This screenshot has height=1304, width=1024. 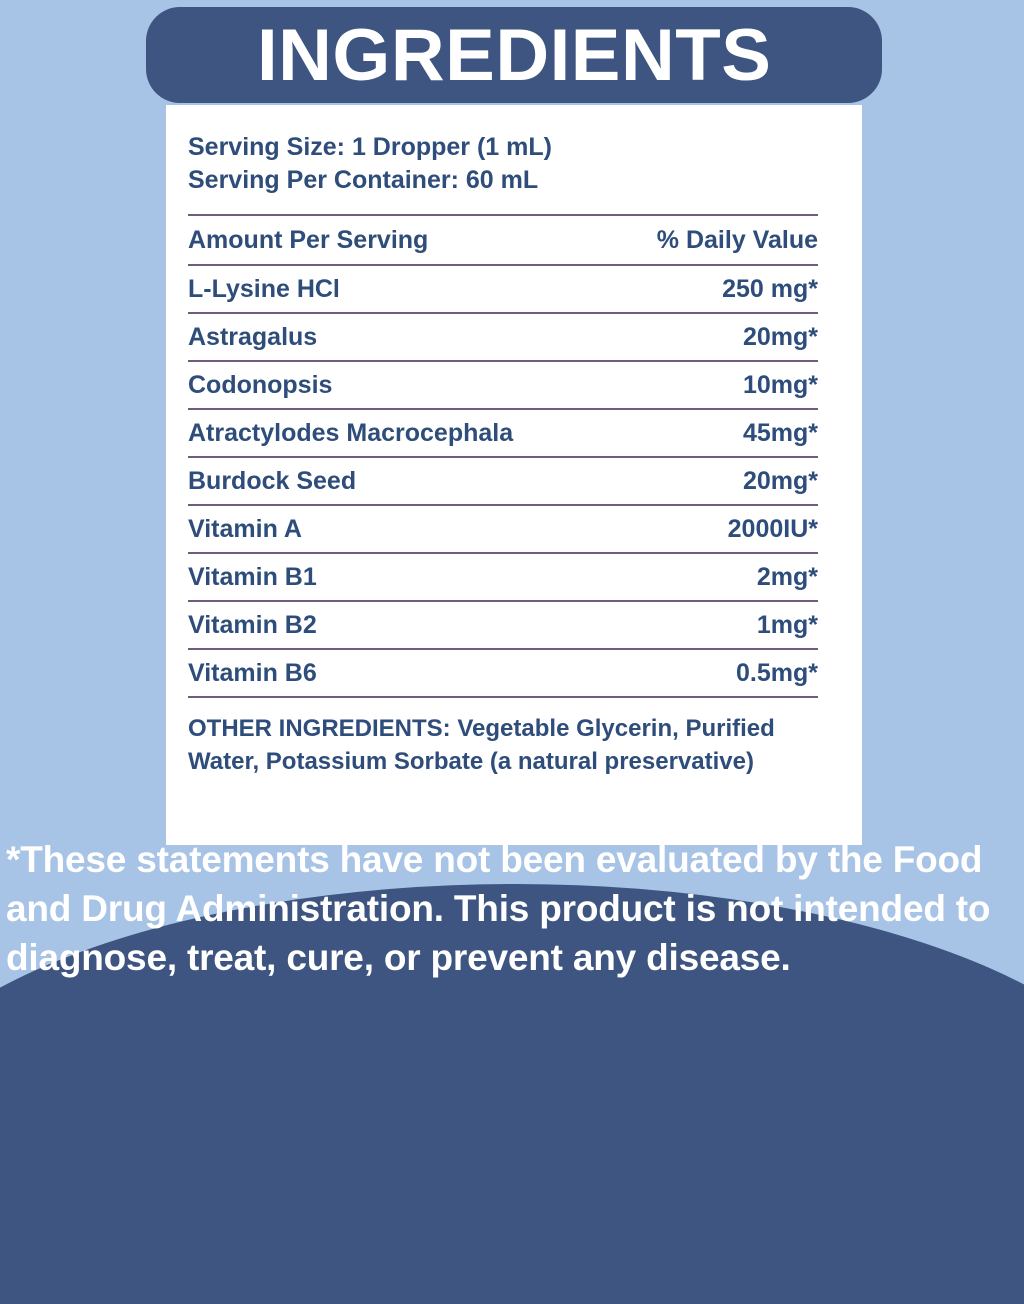 I want to click on ingredient-amount: 0.5mg*, so click(x=777, y=672).